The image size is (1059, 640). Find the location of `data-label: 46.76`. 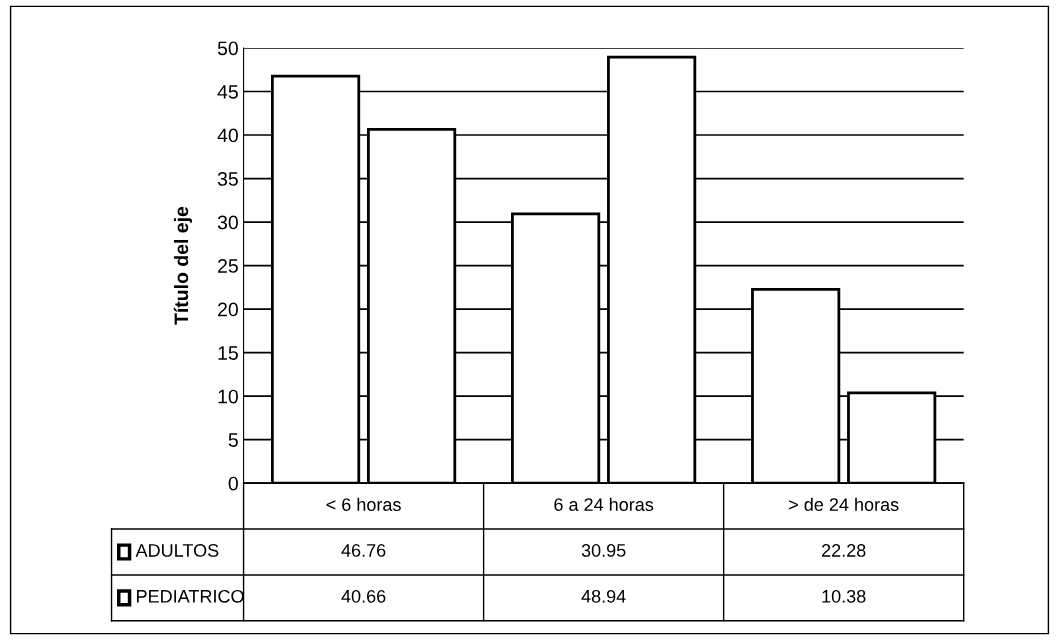

data-label: 46.76 is located at coordinates (363, 550).